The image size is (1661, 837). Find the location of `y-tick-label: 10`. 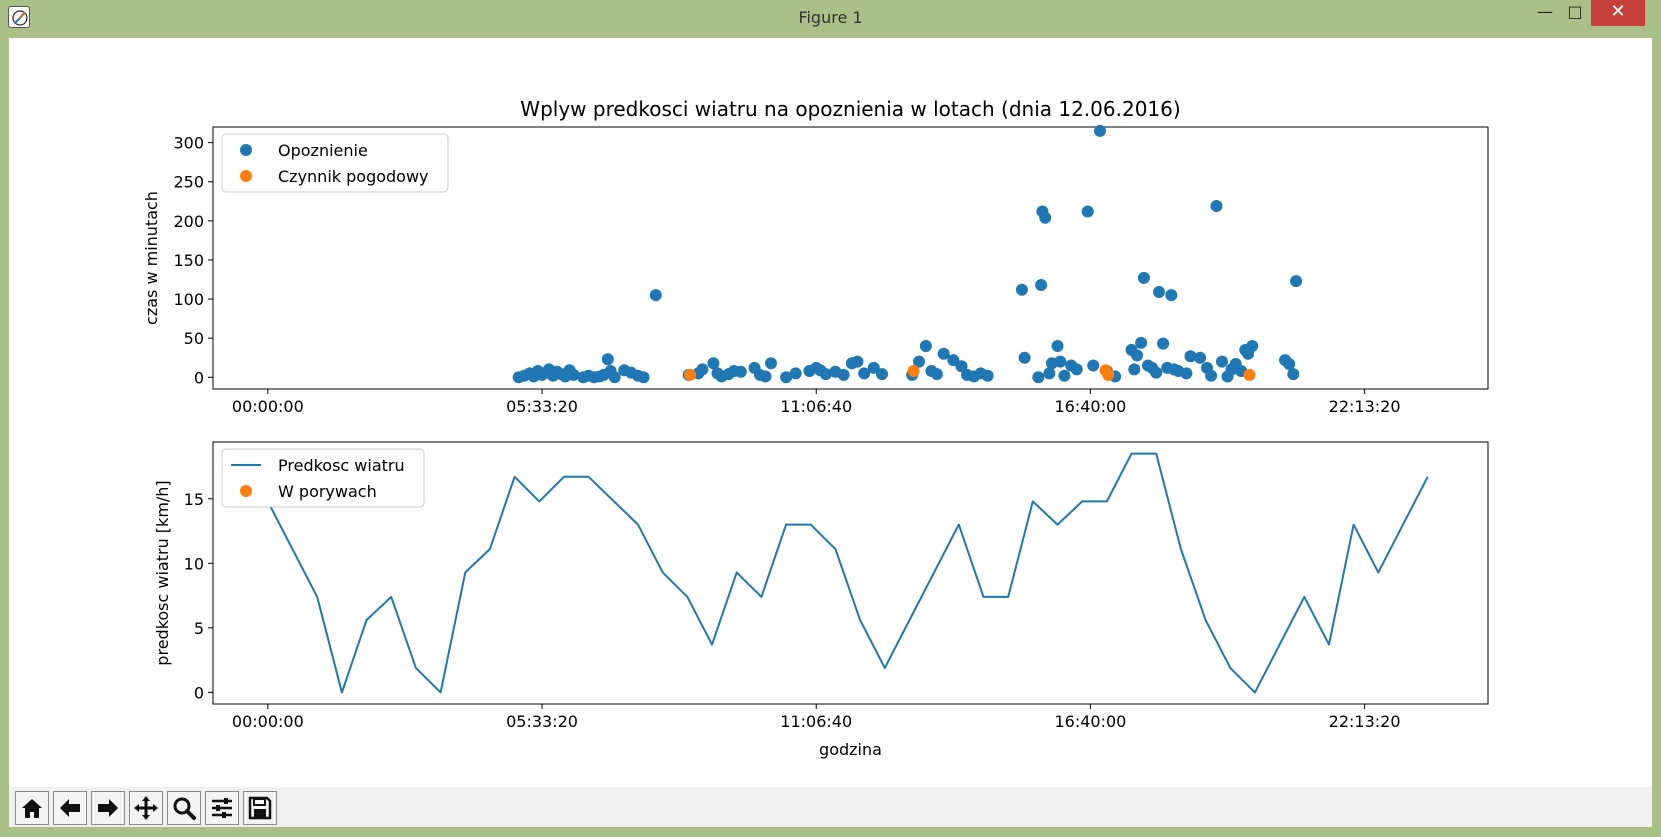

y-tick-label: 10 is located at coordinates (194, 563).